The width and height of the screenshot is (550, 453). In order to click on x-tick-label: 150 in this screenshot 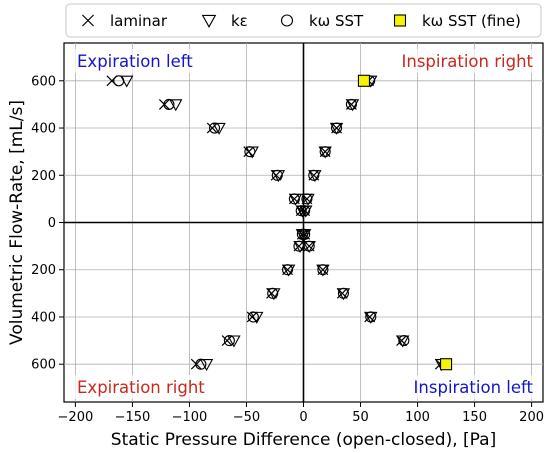, I will do `click(474, 417)`.